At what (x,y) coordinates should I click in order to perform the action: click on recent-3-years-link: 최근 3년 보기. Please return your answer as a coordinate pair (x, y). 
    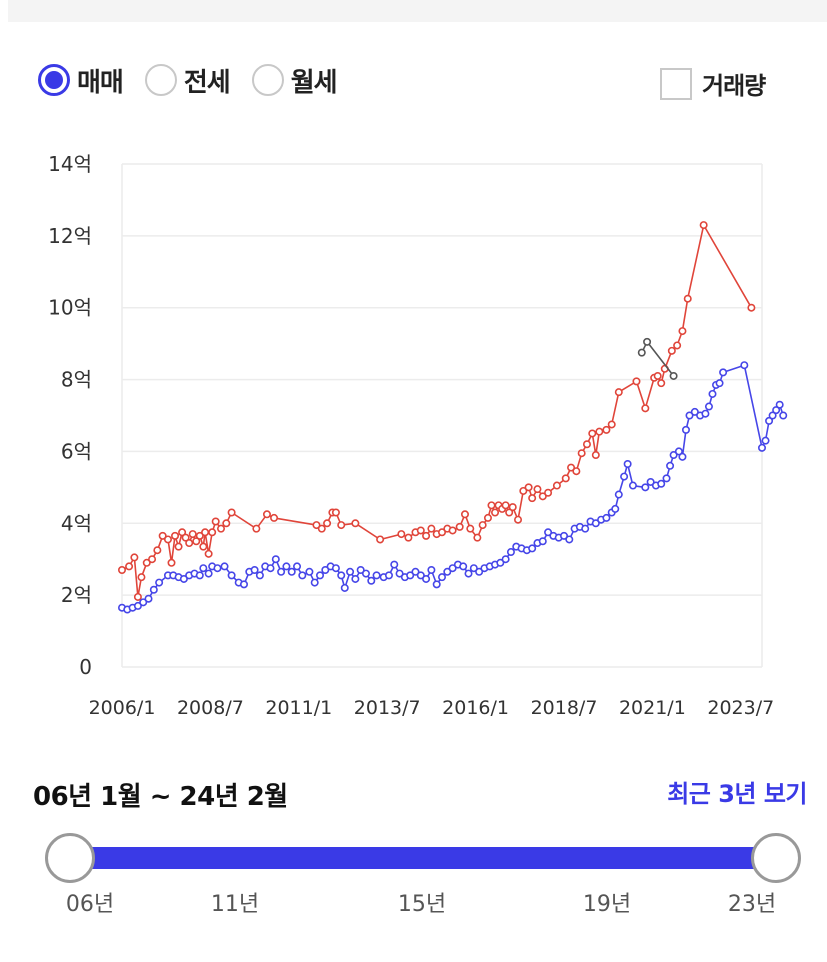
    Looking at the image, I should click on (737, 794).